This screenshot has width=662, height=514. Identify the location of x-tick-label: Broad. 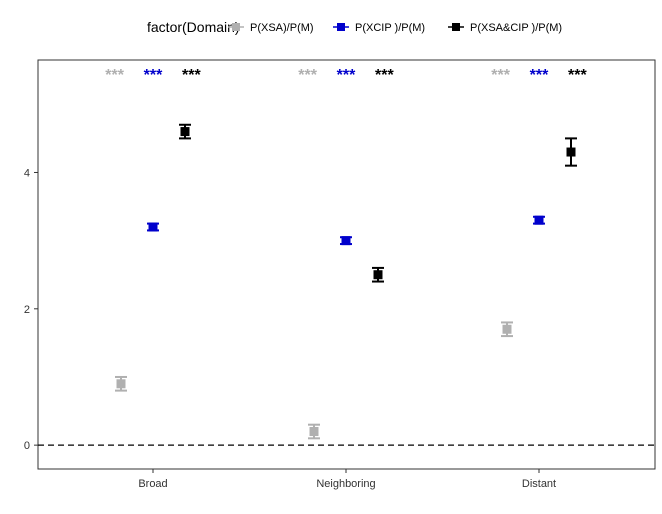
(152, 484).